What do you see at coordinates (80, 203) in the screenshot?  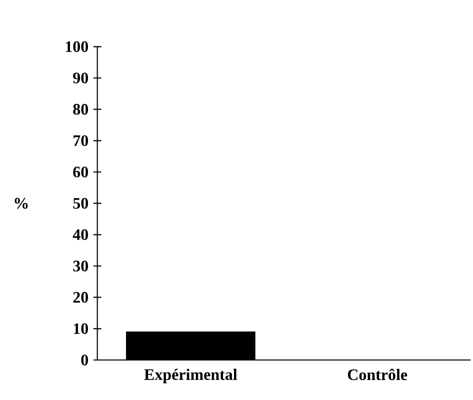 I see `y-tick-label: 50` at bounding box center [80, 203].